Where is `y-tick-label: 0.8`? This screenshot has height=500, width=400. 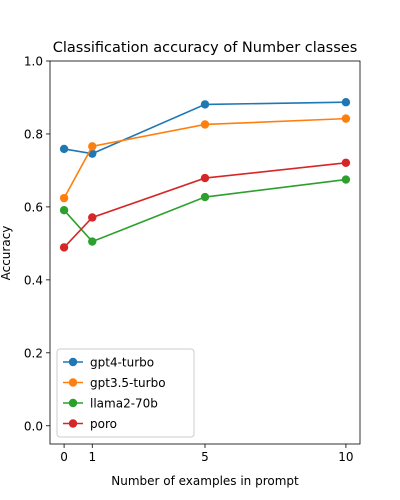
y-tick-label: 0.8 is located at coordinates (33, 134).